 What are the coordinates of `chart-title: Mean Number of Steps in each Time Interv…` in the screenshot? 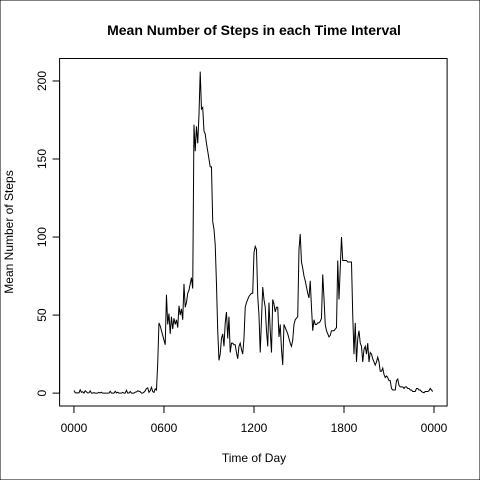 It's located at (254, 30).